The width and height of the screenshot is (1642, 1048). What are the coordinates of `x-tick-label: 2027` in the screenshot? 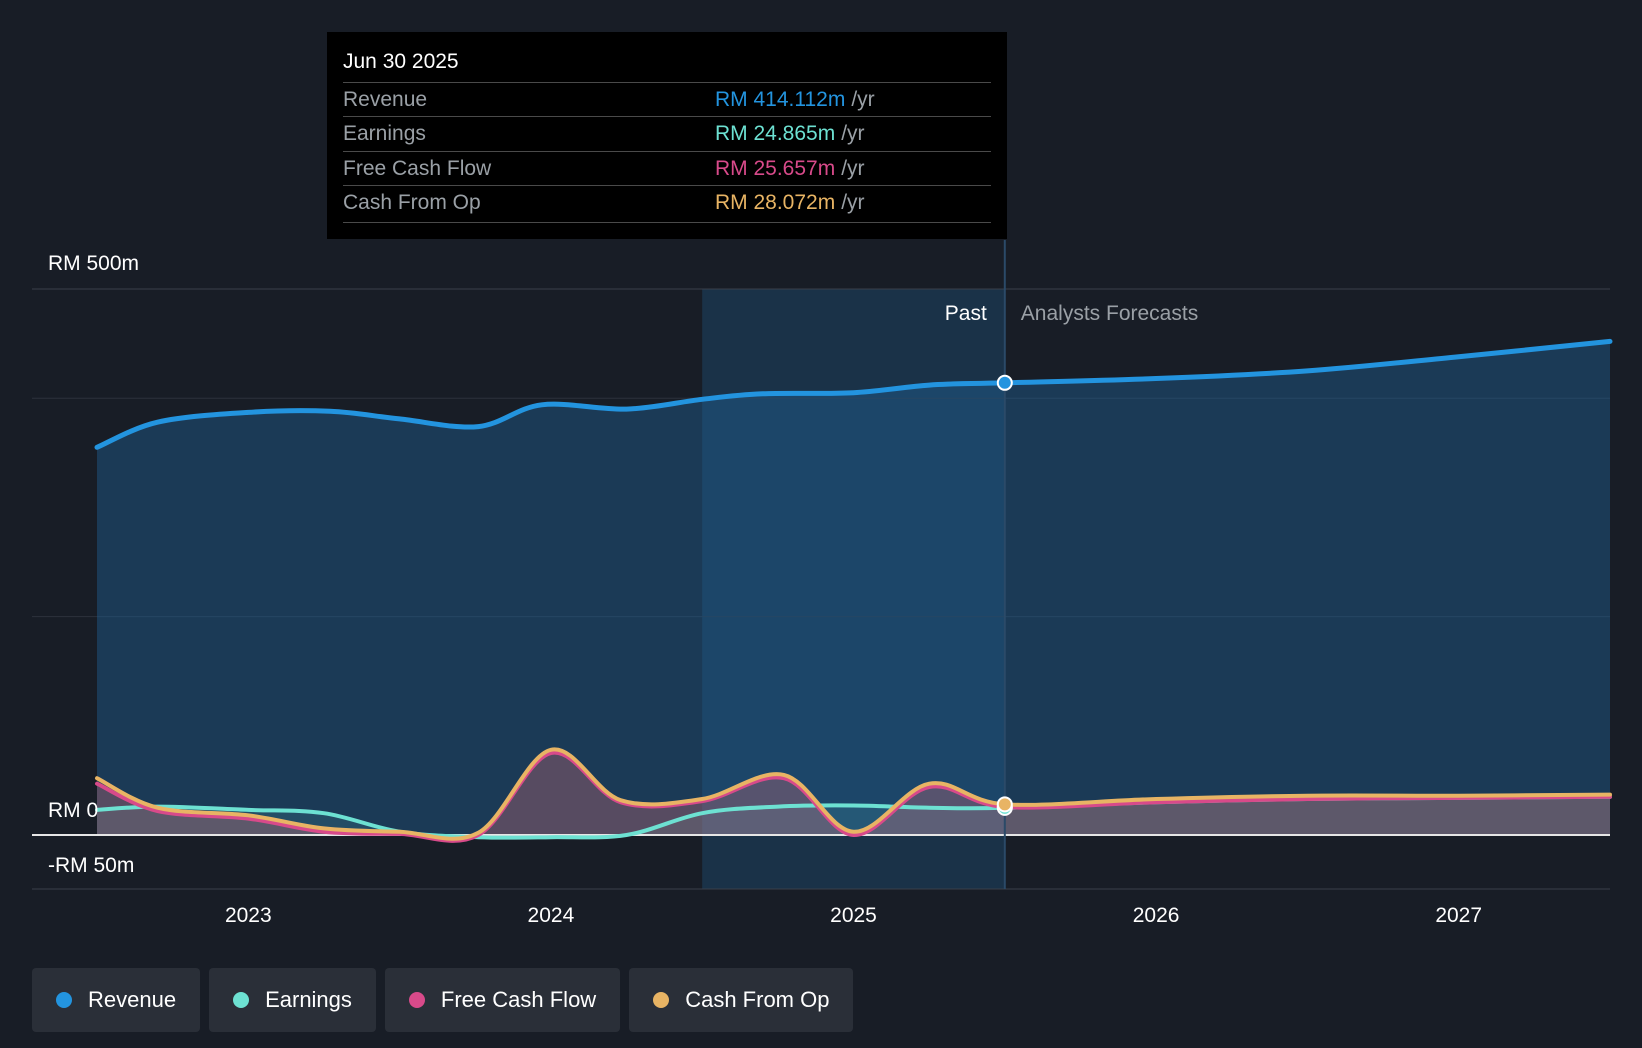 It's located at (1458, 915).